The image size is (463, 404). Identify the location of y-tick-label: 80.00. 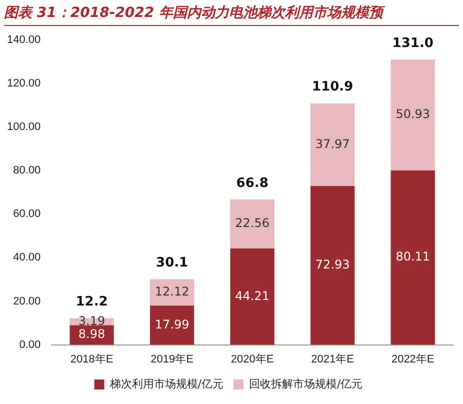
(27, 170).